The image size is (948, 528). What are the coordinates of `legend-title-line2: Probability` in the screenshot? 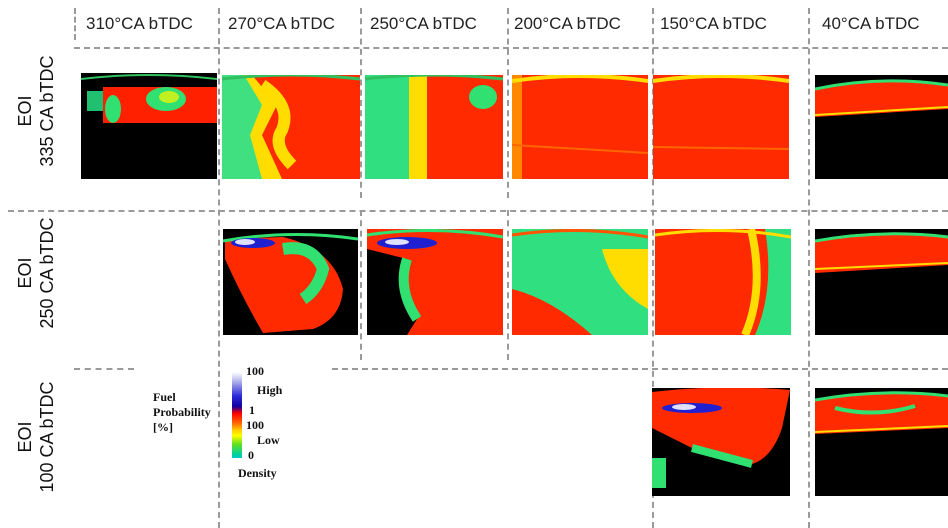 It's located at (182, 412).